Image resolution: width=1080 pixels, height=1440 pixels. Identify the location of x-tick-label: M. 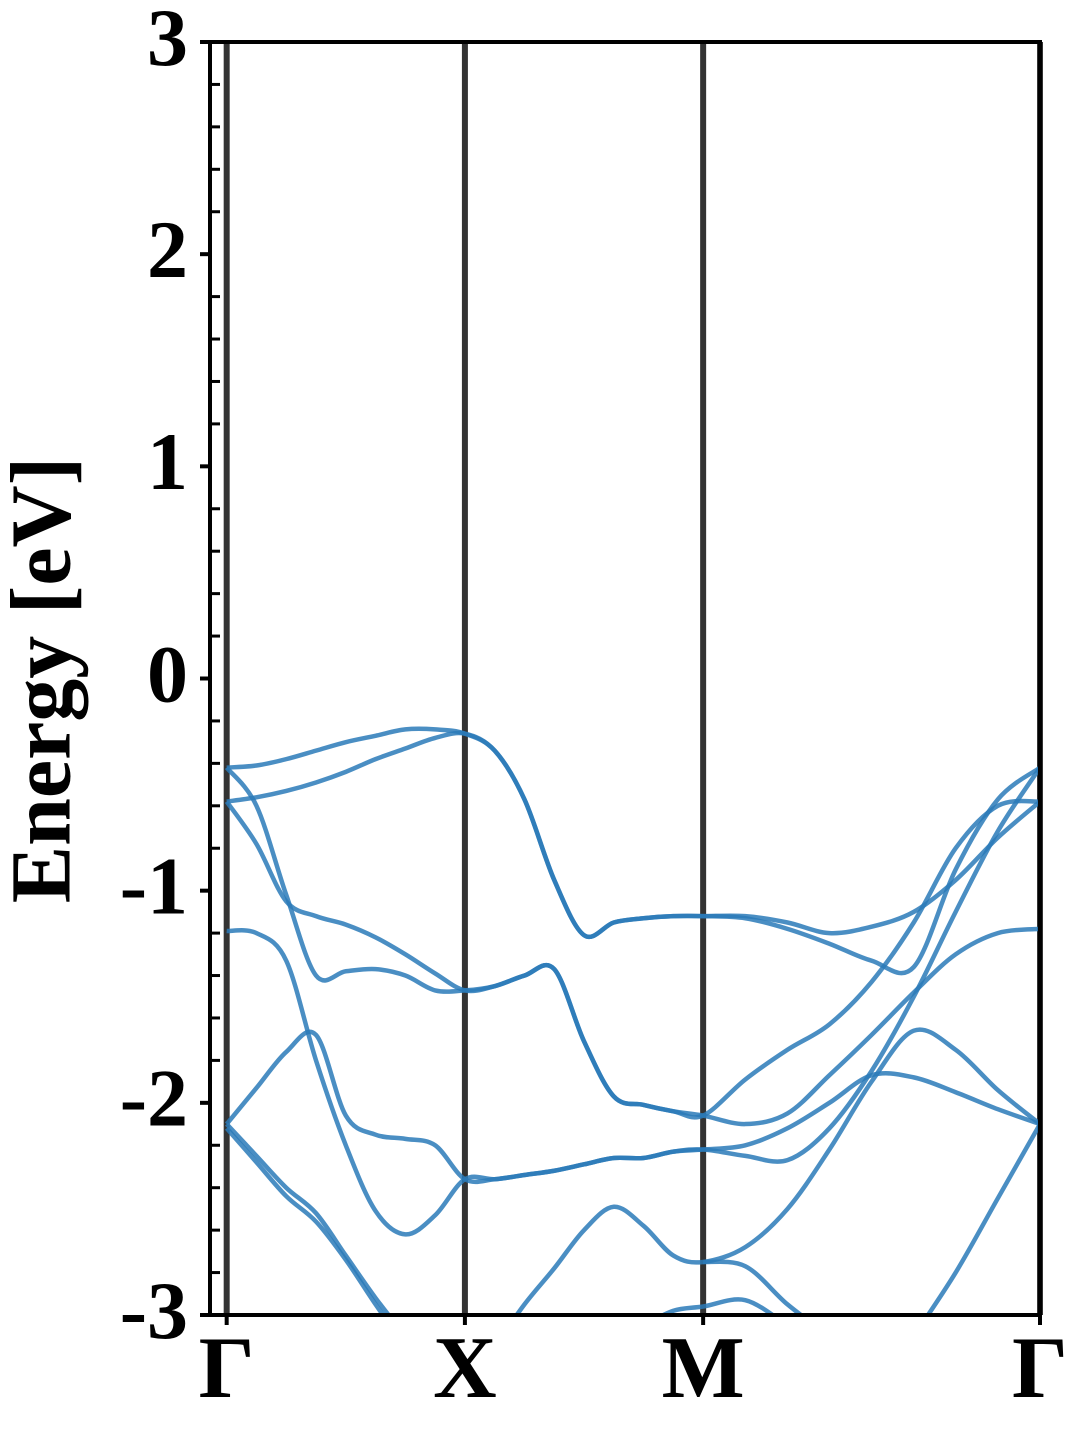
(703, 1368).